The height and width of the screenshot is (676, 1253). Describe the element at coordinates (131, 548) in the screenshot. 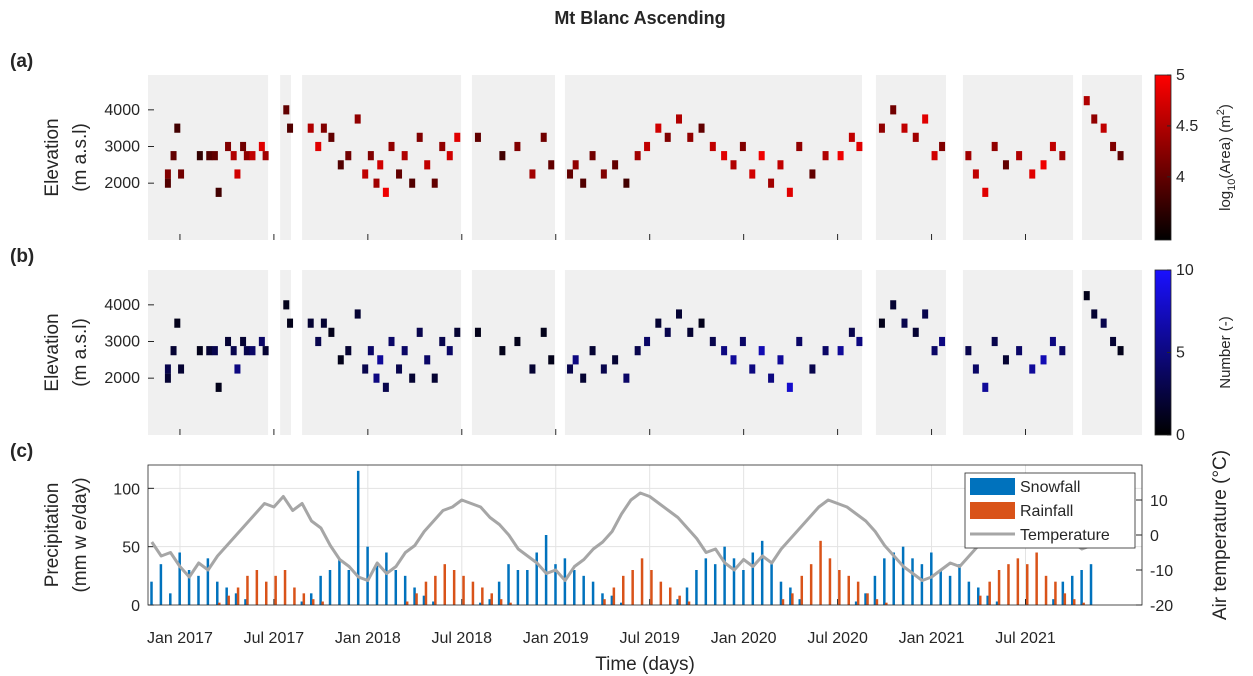

I see `y-tick-label: 50` at that location.